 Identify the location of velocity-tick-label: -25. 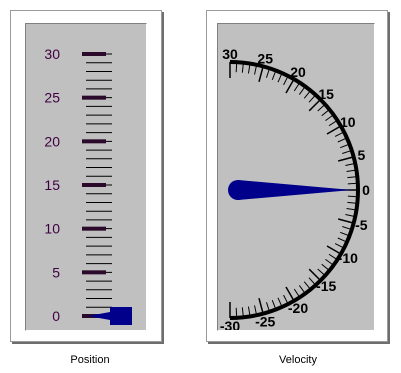
(265, 321).